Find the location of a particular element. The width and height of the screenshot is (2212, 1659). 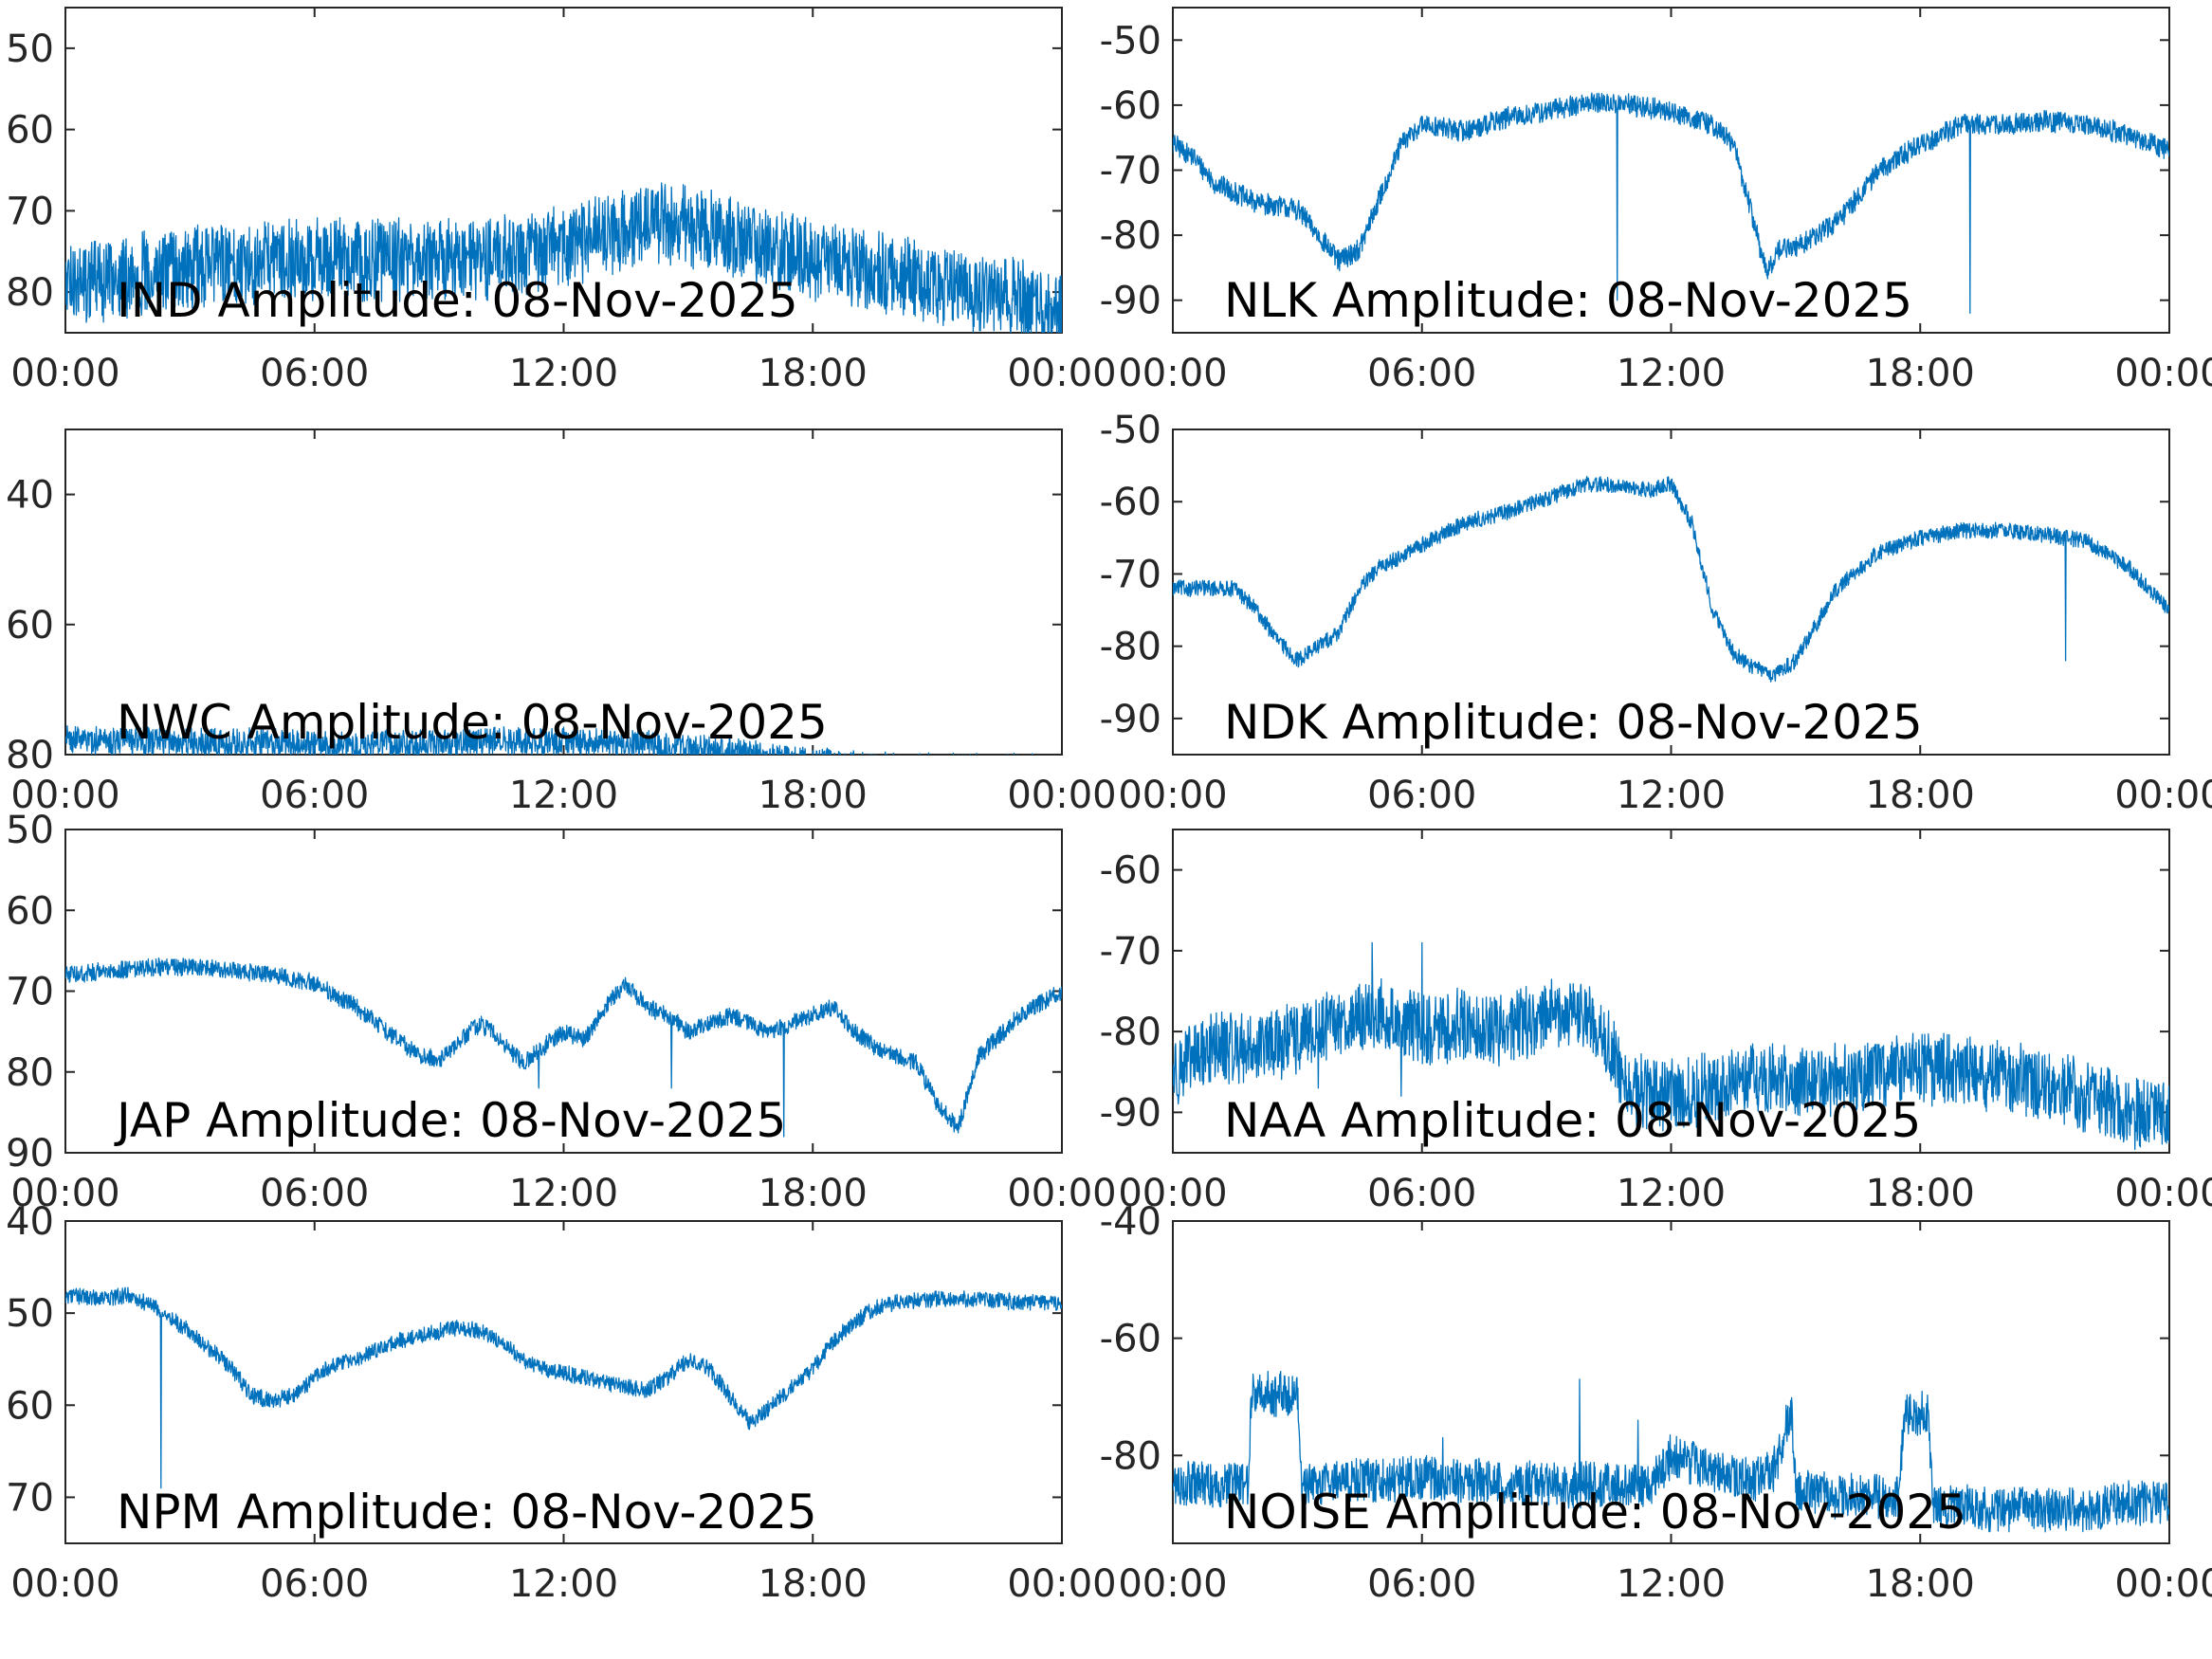

panel-2-trace is located at coordinates (1671, 203).